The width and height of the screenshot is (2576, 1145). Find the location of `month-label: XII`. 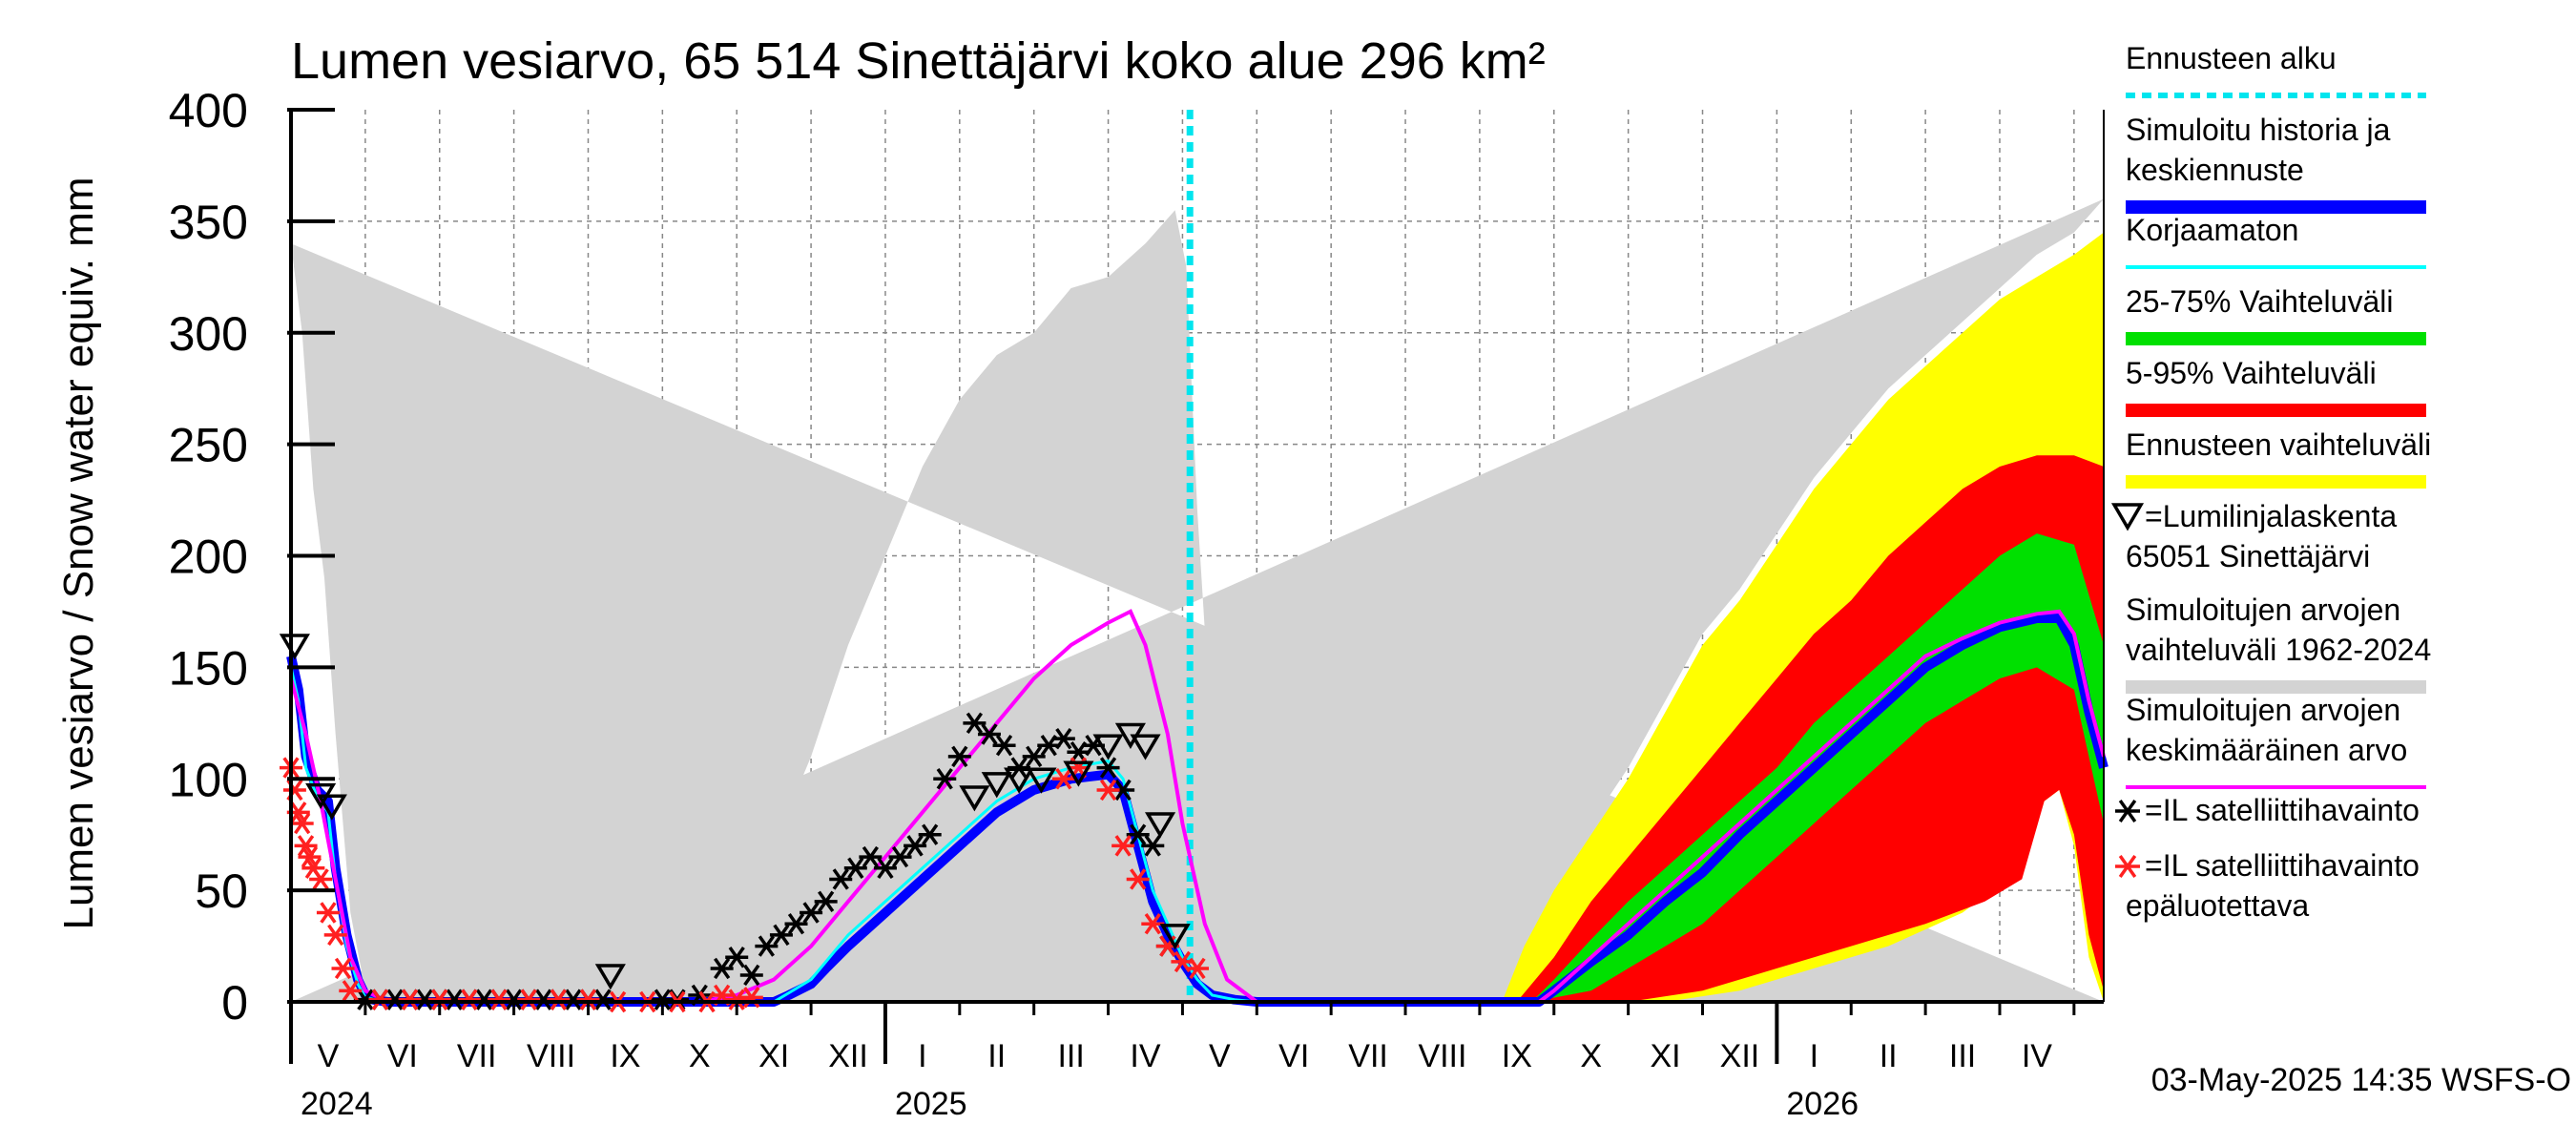

month-label: XII is located at coordinates (1740, 1056).